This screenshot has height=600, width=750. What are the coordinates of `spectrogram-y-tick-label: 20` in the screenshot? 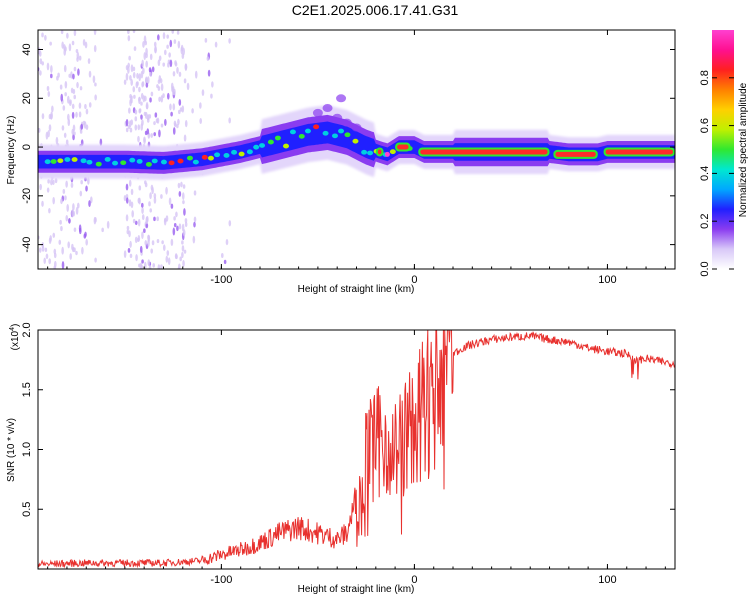 It's located at (27, 98).